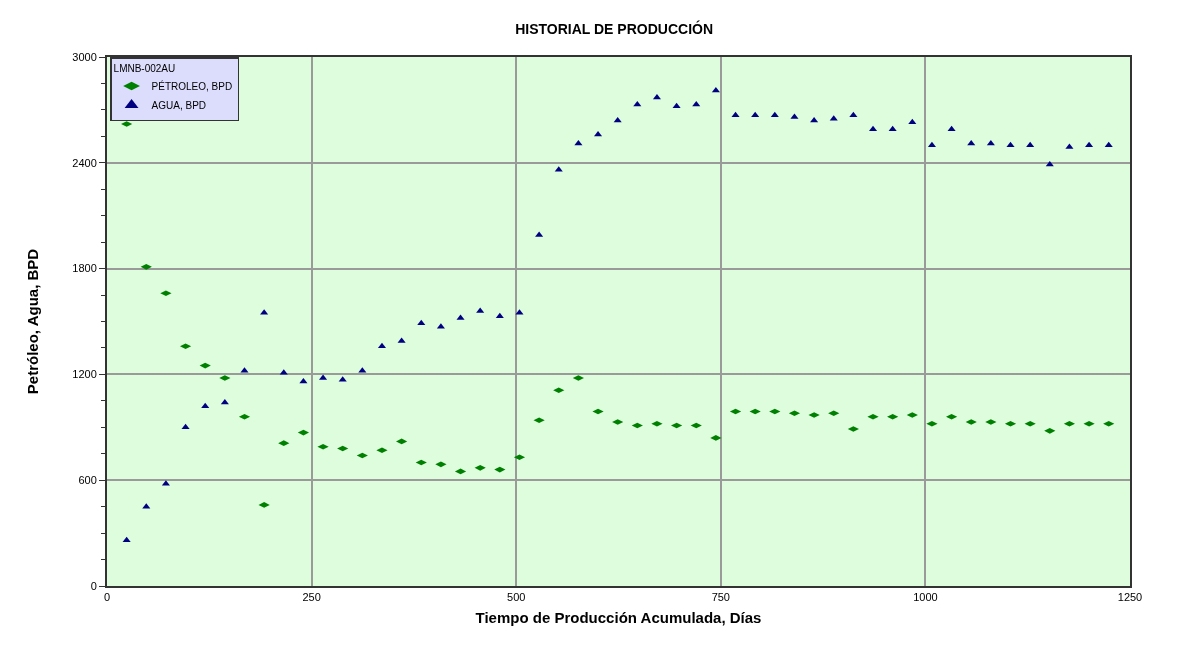  Describe the element at coordinates (84, 268) in the screenshot. I see `y-tick-label: 1800` at that location.